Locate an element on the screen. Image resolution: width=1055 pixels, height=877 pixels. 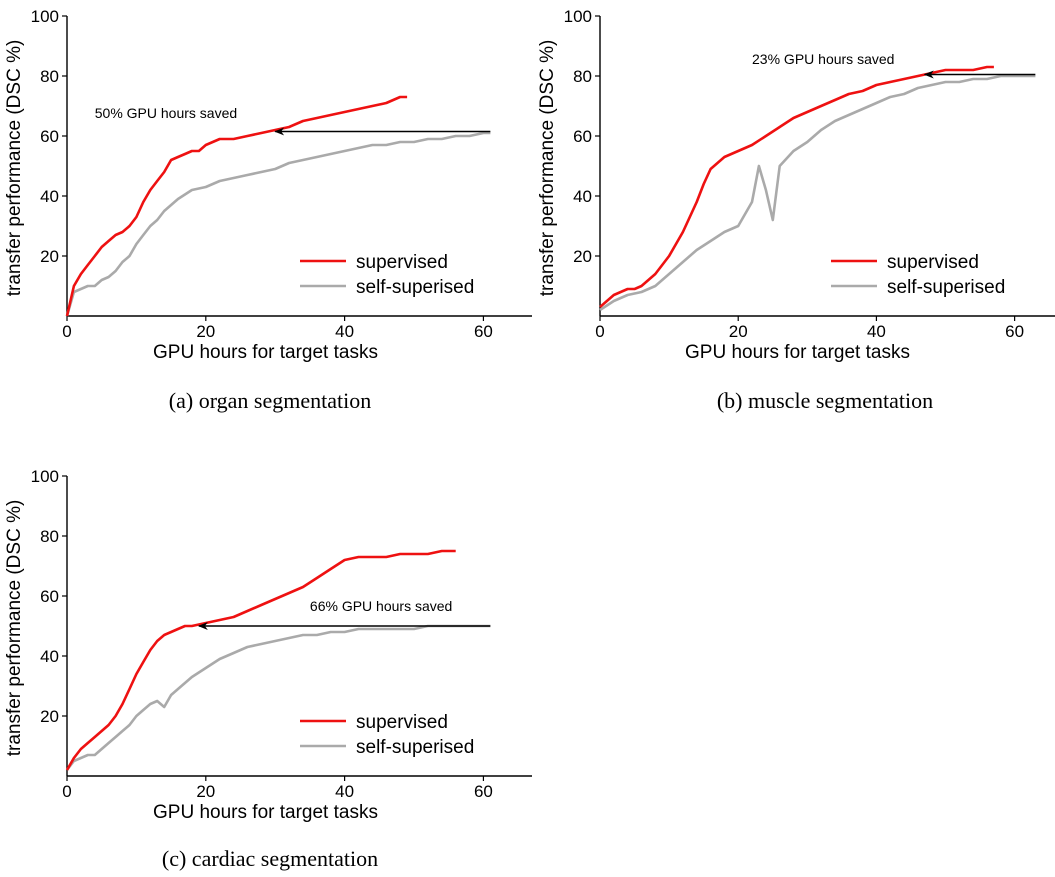
chart-2-ytick-label: 60 is located at coordinates (49, 596).